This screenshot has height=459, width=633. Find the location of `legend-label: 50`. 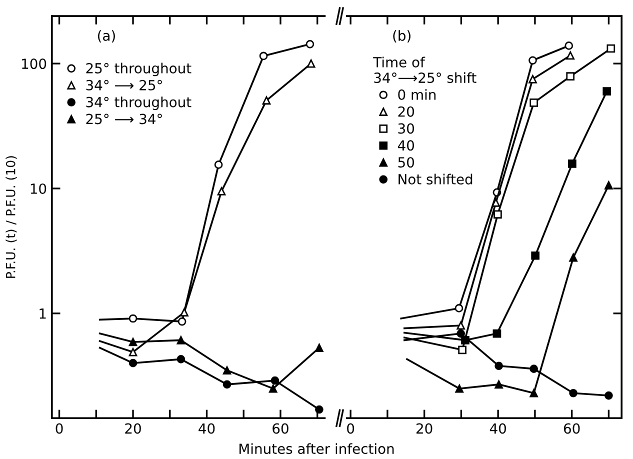

legend-label: 50 is located at coordinates (406, 162).